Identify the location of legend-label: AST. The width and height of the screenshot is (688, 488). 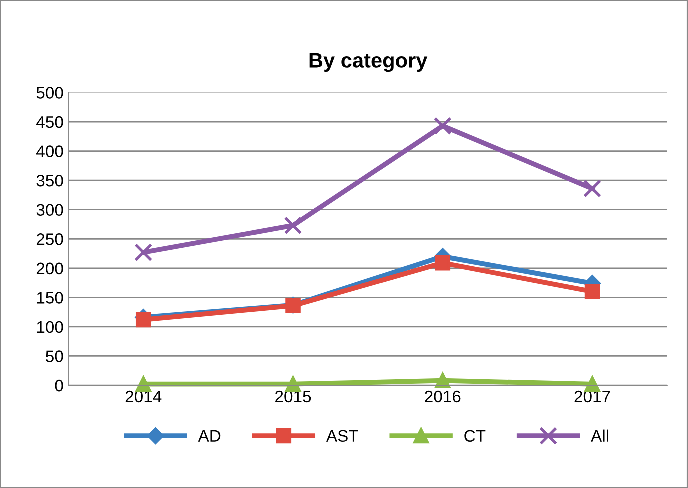
(342, 436).